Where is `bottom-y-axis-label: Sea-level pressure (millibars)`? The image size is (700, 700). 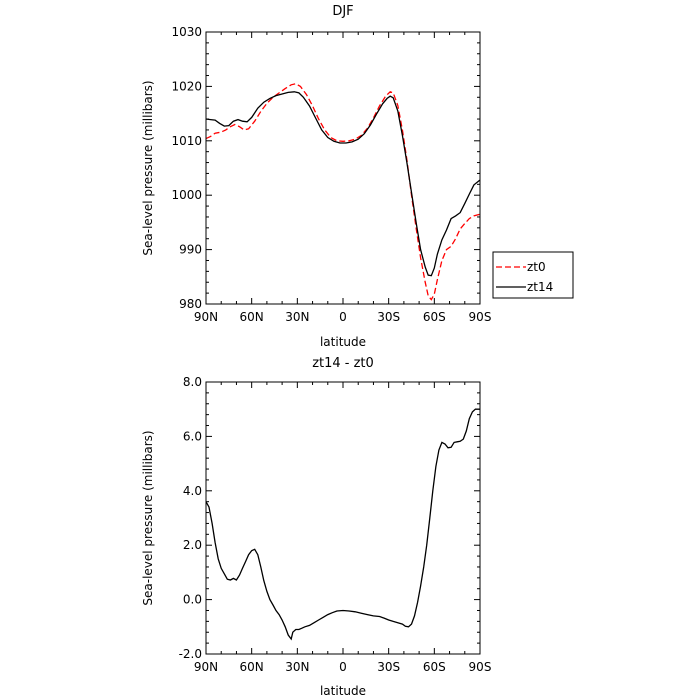 bottom-y-axis-label: Sea-level pressure (millibars) is located at coordinates (148, 517).